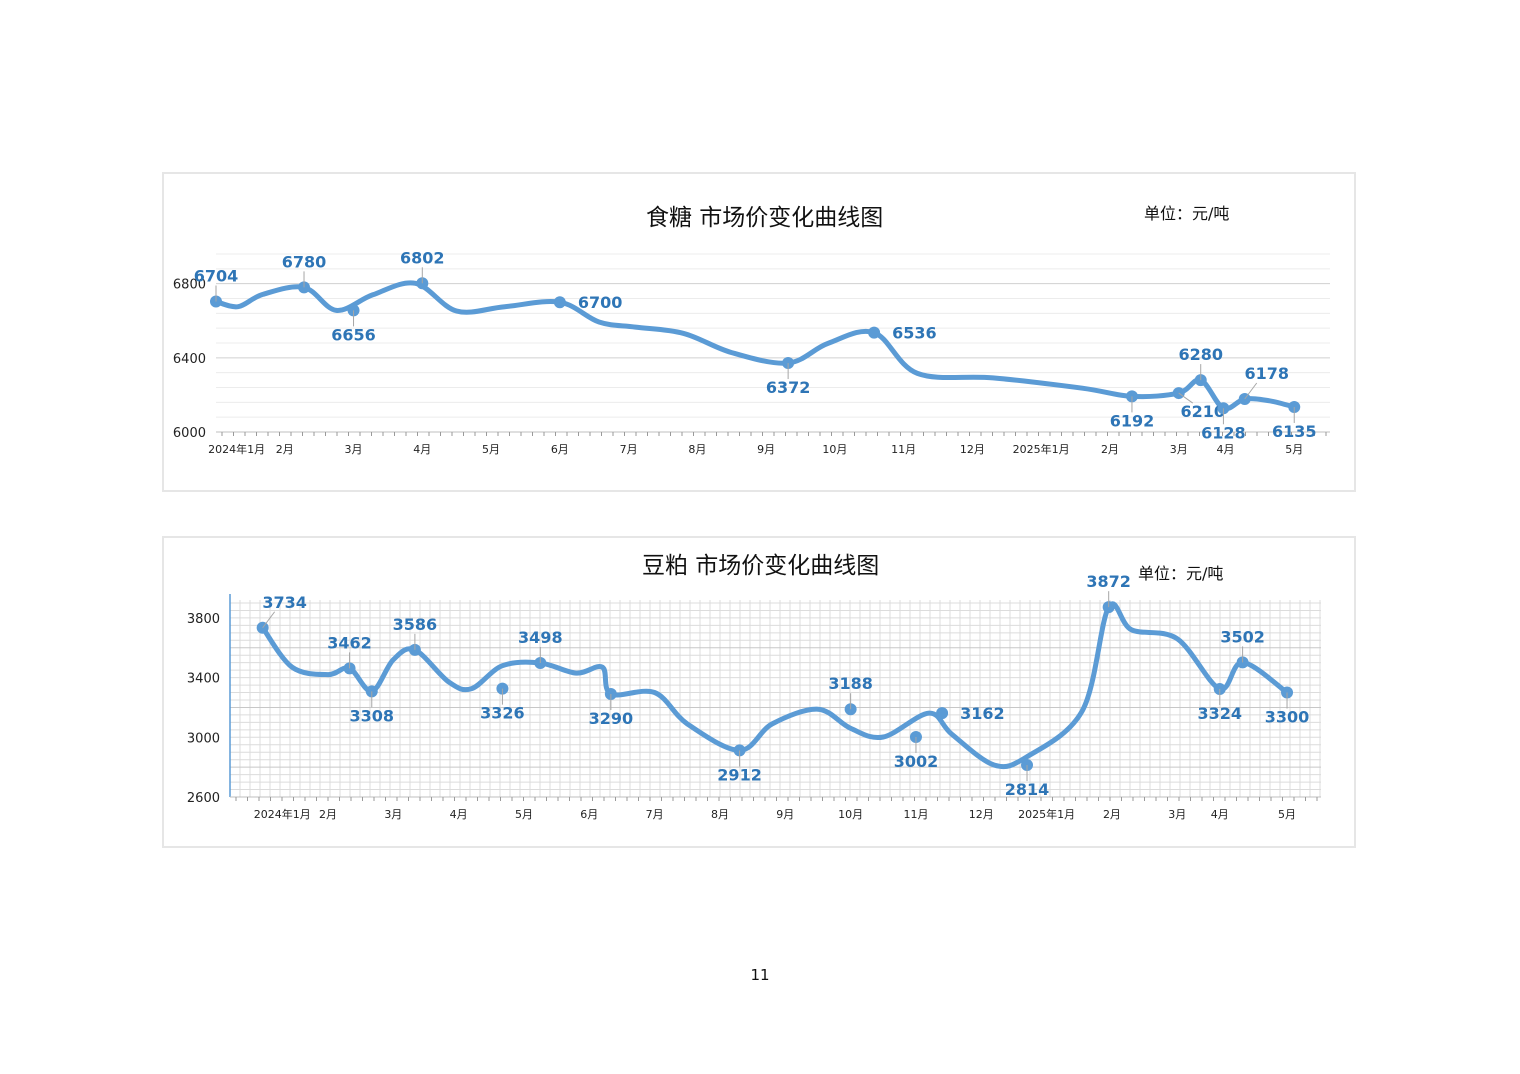 This screenshot has width=1520, height=1074. What do you see at coordinates (739, 774) in the screenshot?
I see `data-label: 2912` at bounding box center [739, 774].